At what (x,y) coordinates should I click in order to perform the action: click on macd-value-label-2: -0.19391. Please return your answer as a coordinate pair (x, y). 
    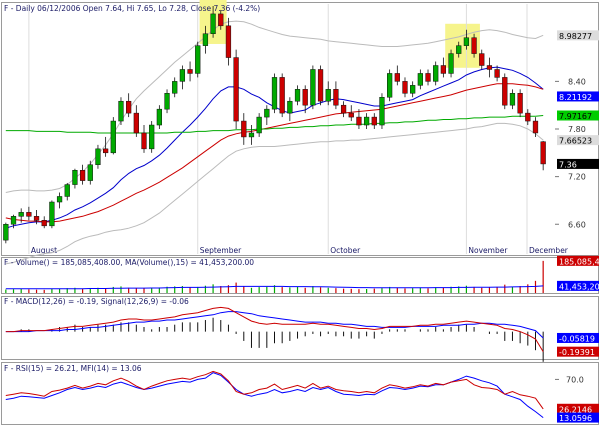
    Looking at the image, I should click on (577, 352).